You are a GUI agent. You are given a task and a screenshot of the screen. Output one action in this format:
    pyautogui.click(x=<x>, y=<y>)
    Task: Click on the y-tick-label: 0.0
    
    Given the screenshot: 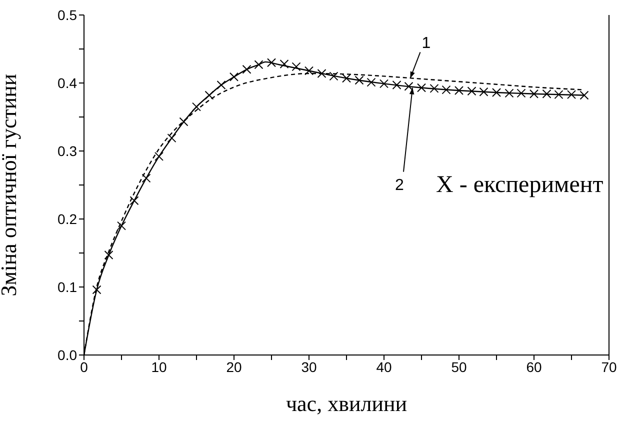 What is the action you would take?
    pyautogui.click(x=68, y=354)
    